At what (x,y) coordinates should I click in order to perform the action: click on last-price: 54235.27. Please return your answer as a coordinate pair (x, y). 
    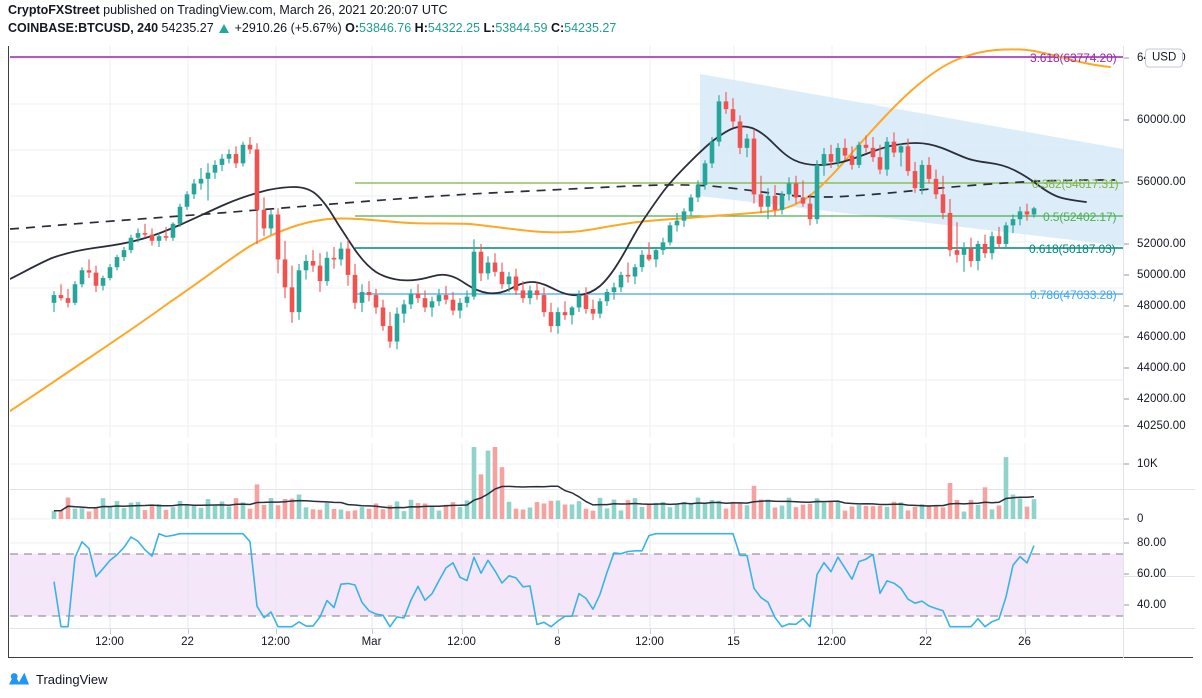
    Looking at the image, I should click on (187, 28).